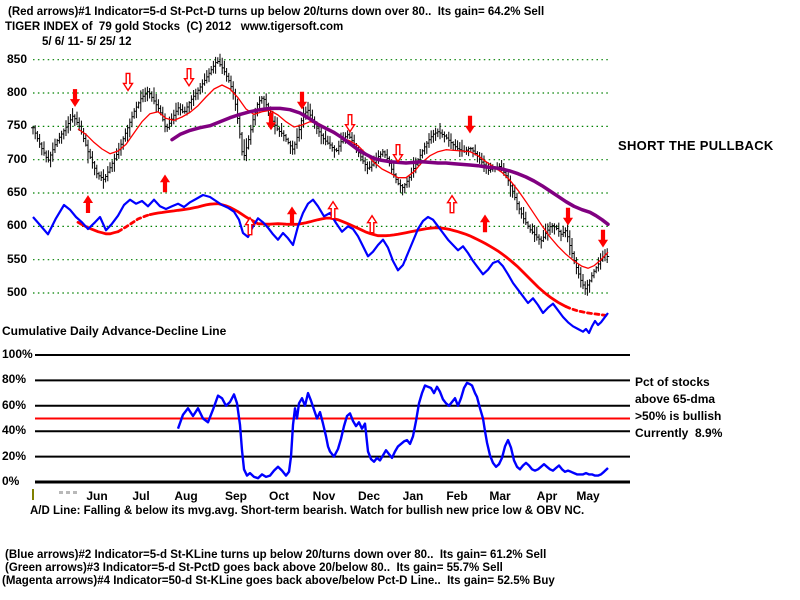  What do you see at coordinates (14, 404) in the screenshot?
I see `pct-axis-tick: 60%` at bounding box center [14, 404].